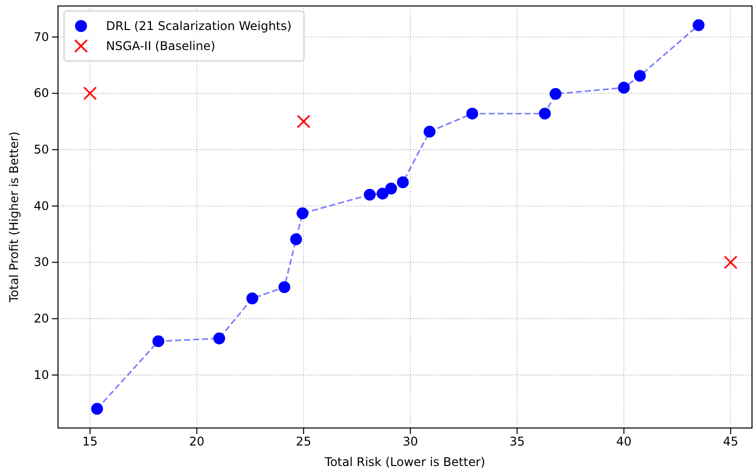 This screenshot has height=472, width=755. I want to click on x-axis-title: Total Risk (Lower is Better), so click(405, 462).